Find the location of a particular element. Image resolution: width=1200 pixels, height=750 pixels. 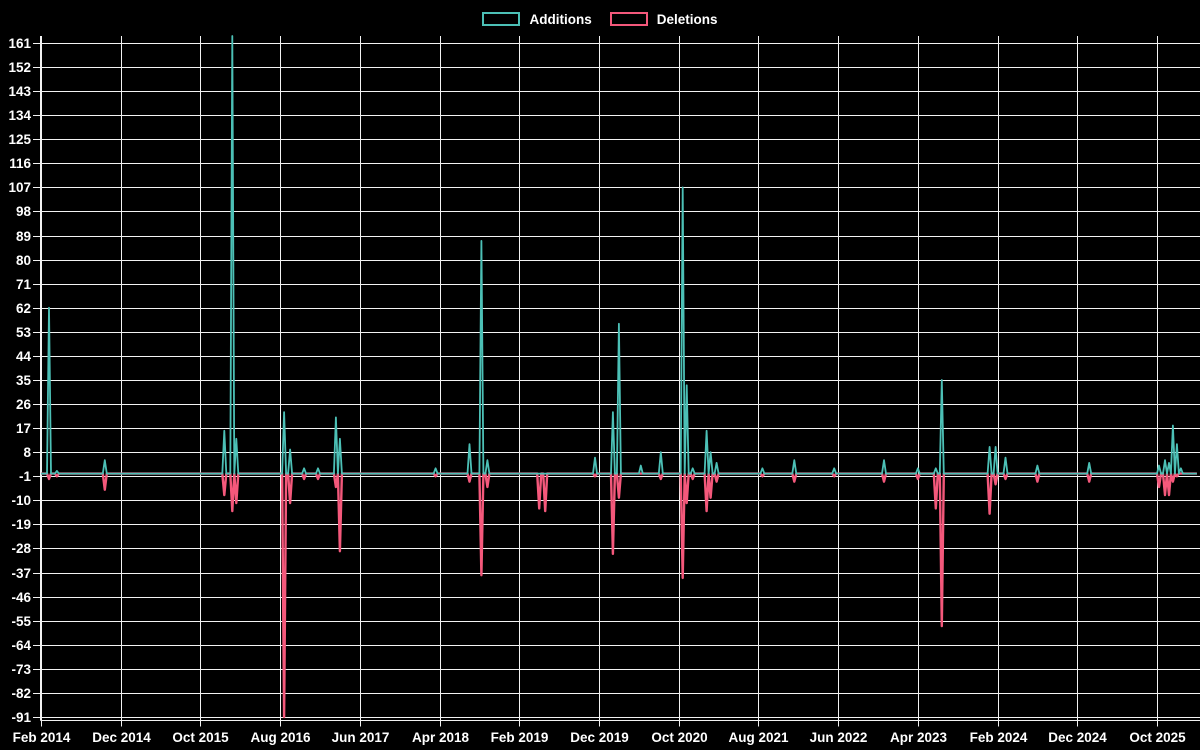

y-tick-label: -10 is located at coordinates (21, 500).